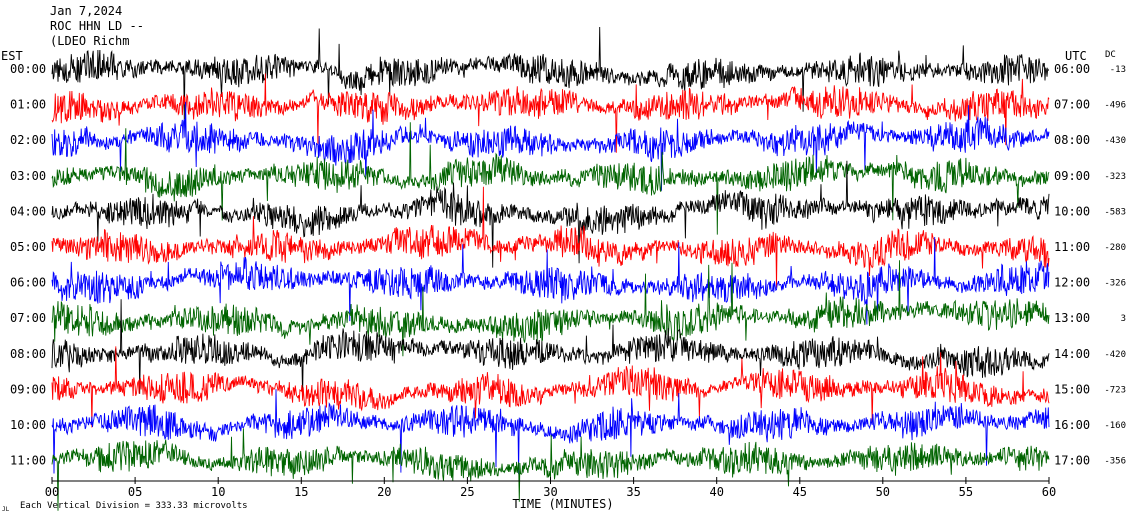  What do you see at coordinates (384, 492) in the screenshot?
I see `x-tick-label: 20` at bounding box center [384, 492].